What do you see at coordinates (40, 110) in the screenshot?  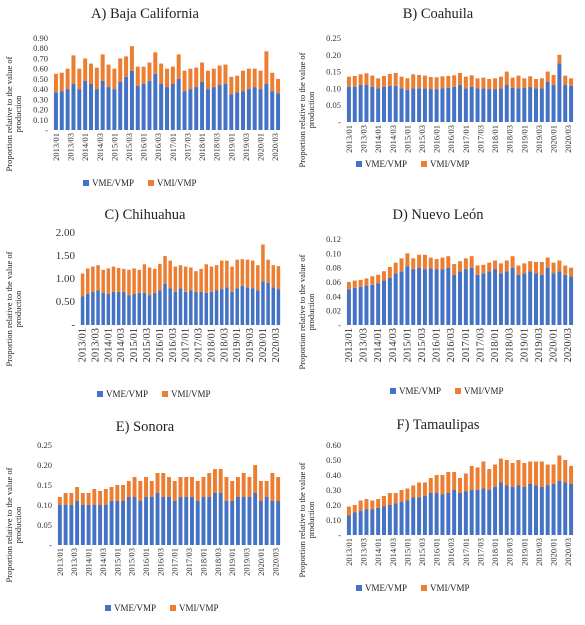 I see `y-tick-label: 0.20` at bounding box center [40, 110].